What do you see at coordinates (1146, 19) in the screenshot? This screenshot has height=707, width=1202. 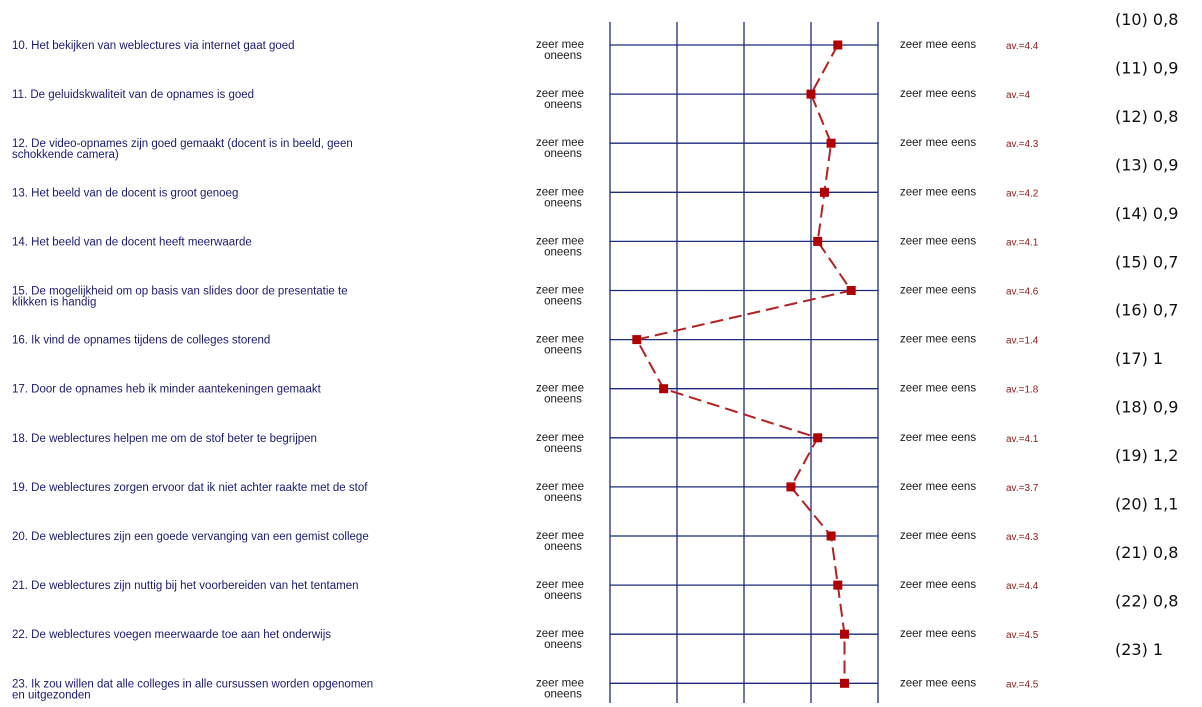 I see `sd-label: (10) 0,8` at bounding box center [1146, 19].